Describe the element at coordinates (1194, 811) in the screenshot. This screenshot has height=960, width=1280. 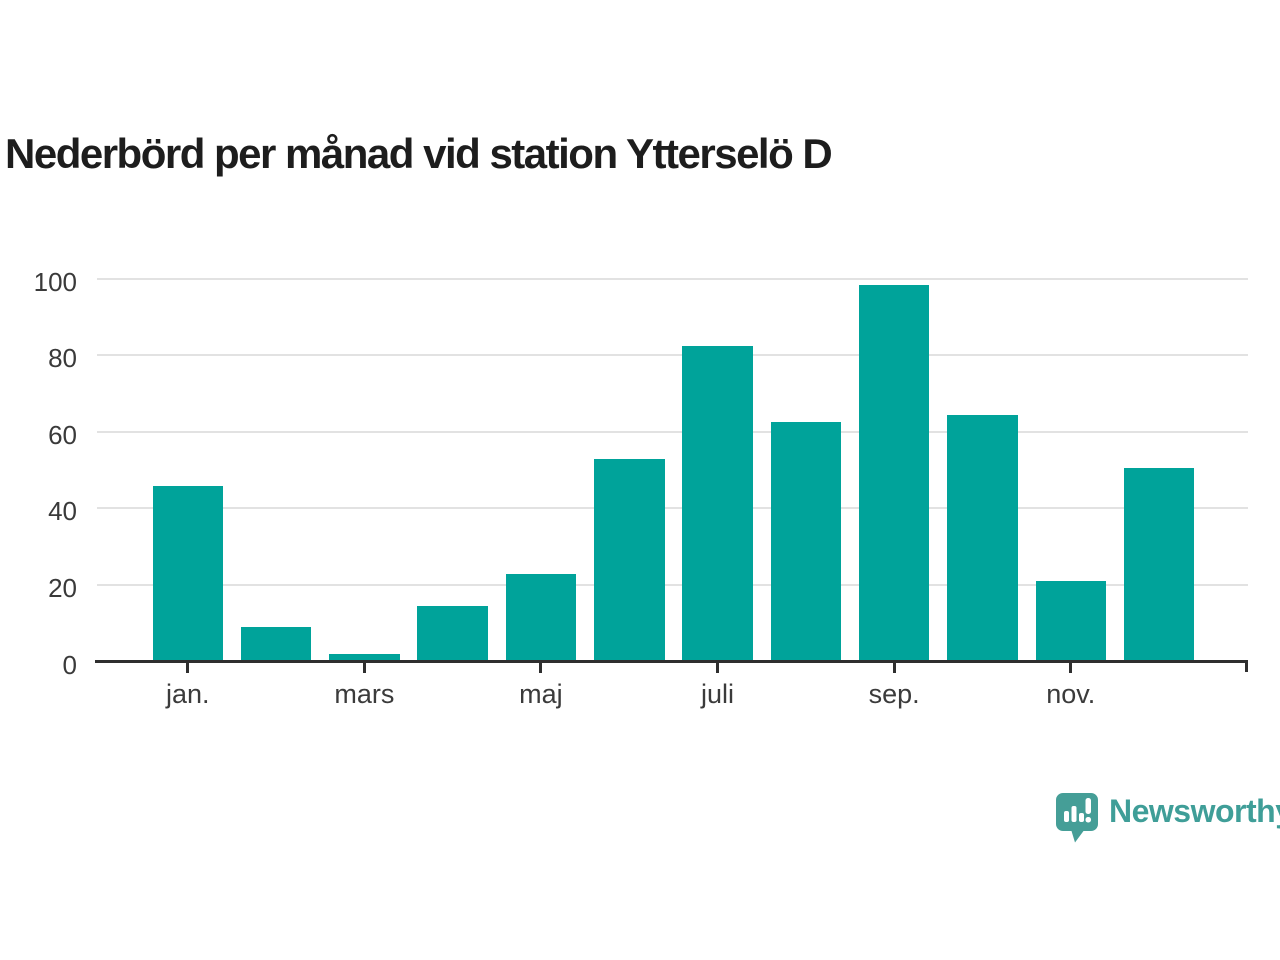
I see `newsworthy-logo-text: Newsworthy` at that location.